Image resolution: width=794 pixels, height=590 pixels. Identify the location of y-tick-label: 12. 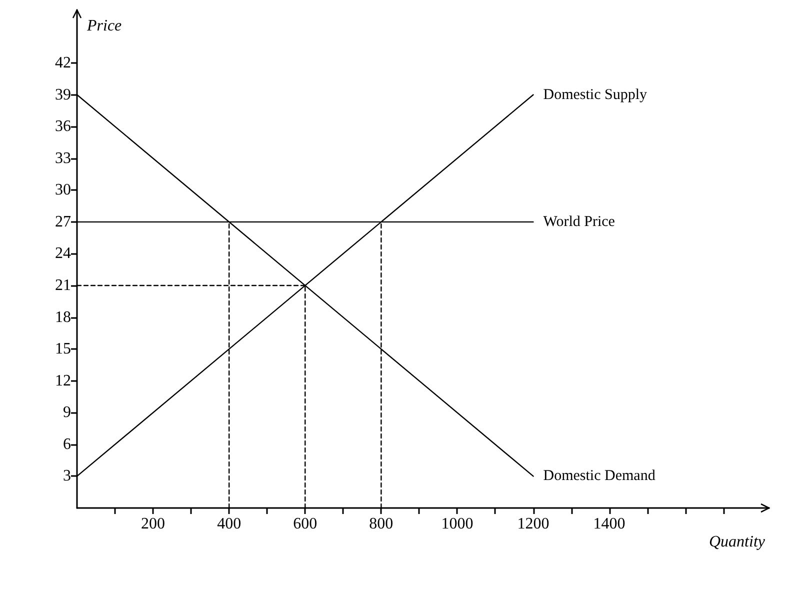
(63, 381).